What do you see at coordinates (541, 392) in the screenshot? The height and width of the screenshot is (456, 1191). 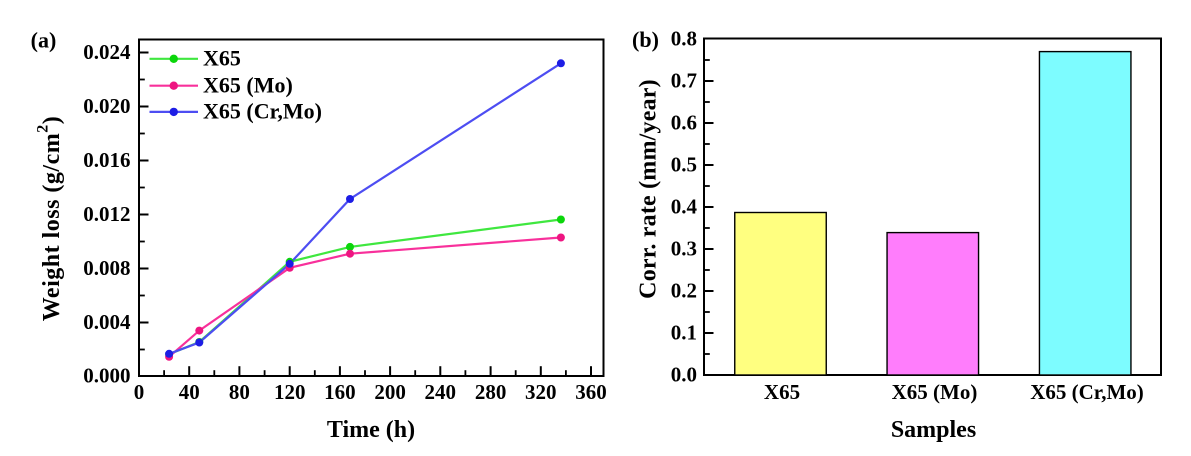 I see `svg-text: 320` at bounding box center [541, 392].